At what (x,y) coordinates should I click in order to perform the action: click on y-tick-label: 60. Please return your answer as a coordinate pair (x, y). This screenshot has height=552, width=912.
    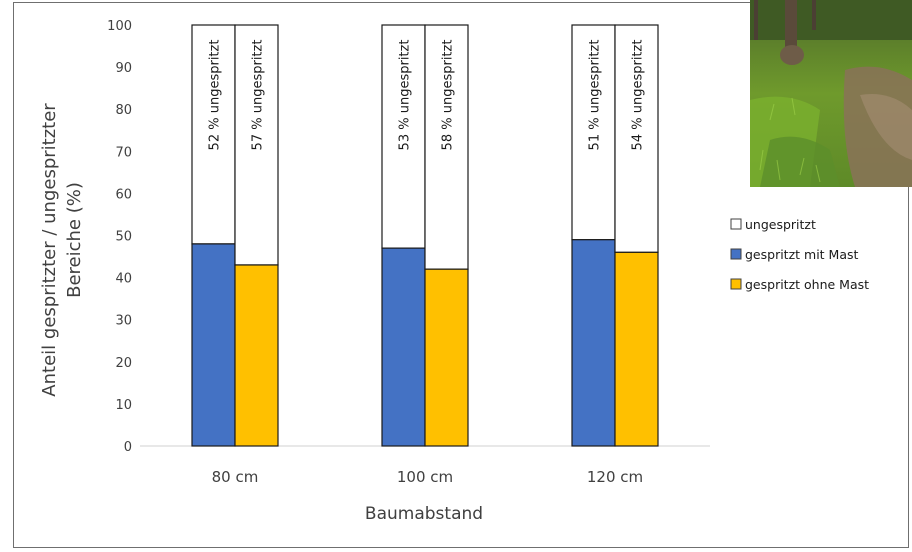
    Looking at the image, I should click on (123, 194).